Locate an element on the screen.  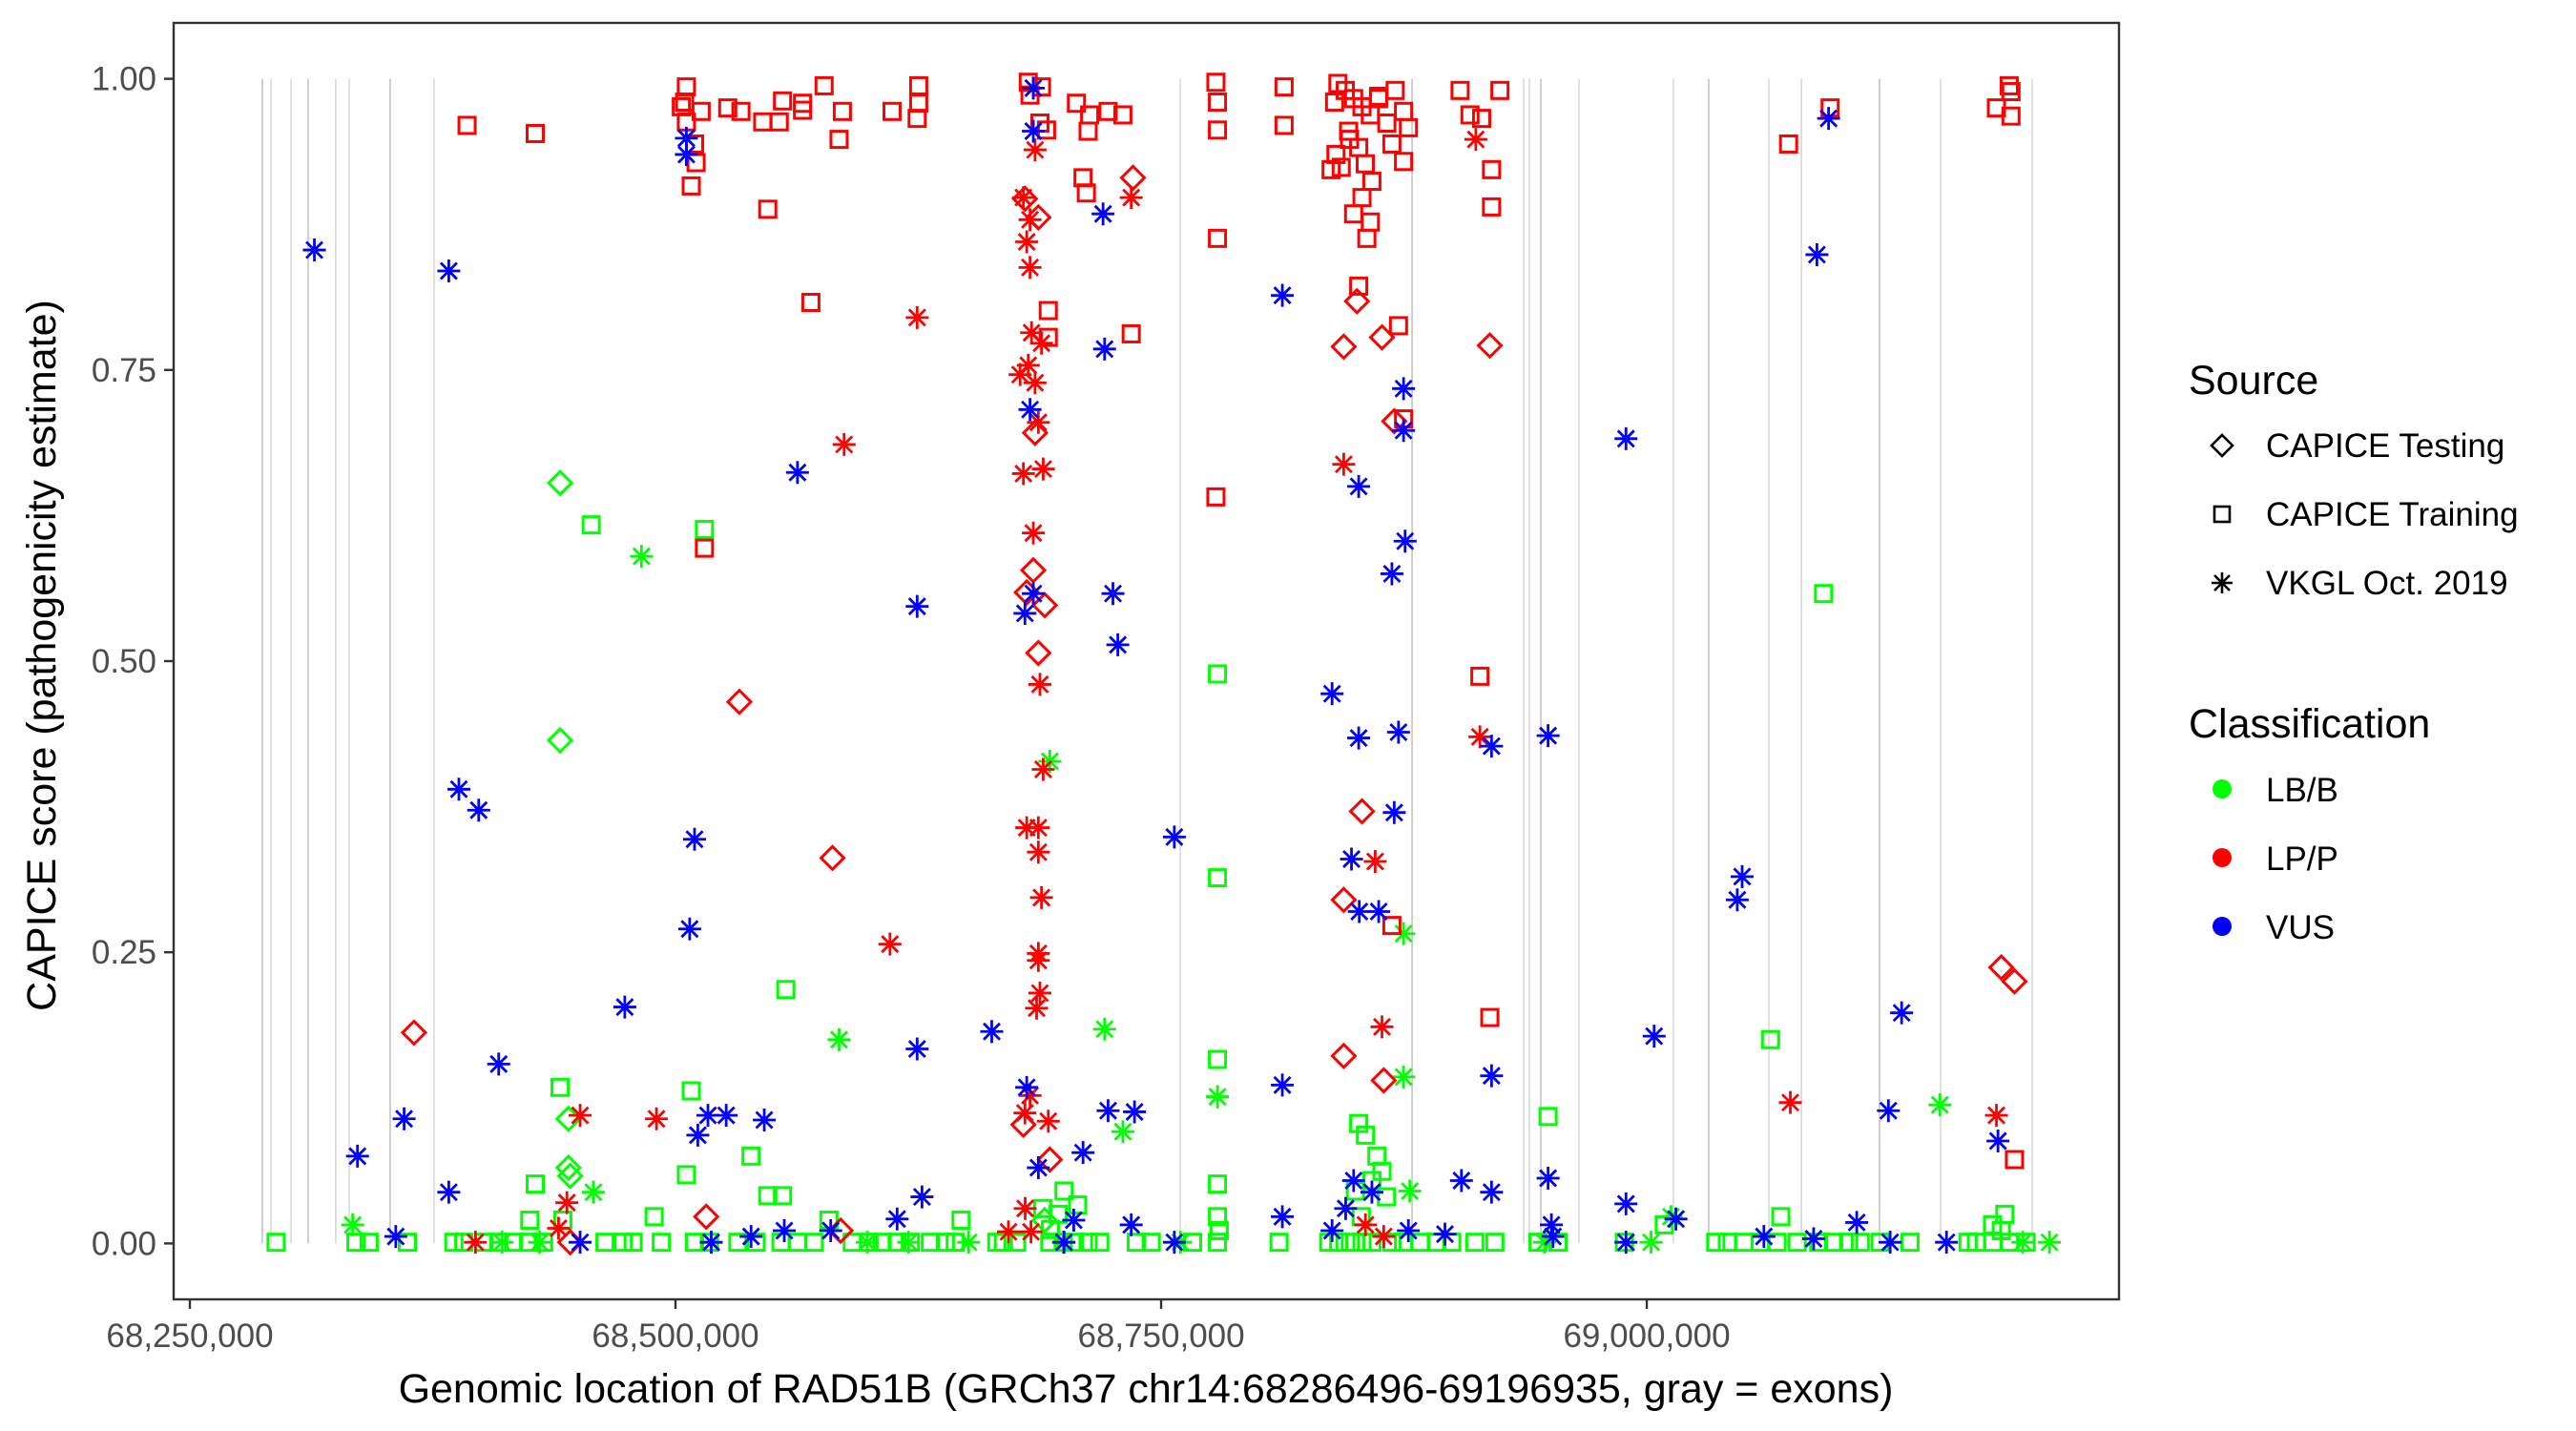
data-point-testing-lbb is located at coordinates (568, 1167).